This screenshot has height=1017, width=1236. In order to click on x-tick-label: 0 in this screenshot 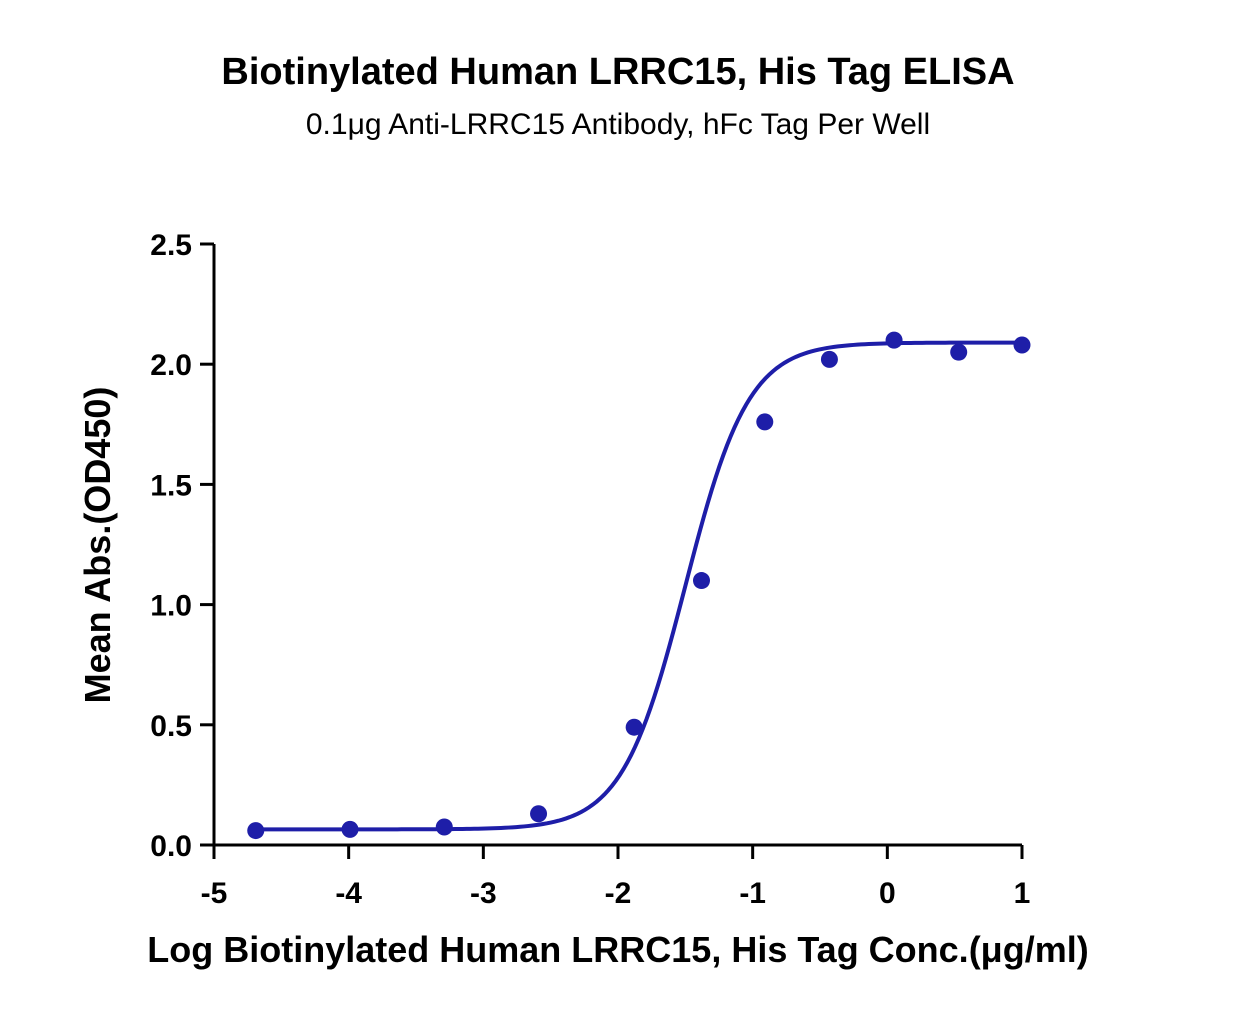, I will do `click(887, 893)`.